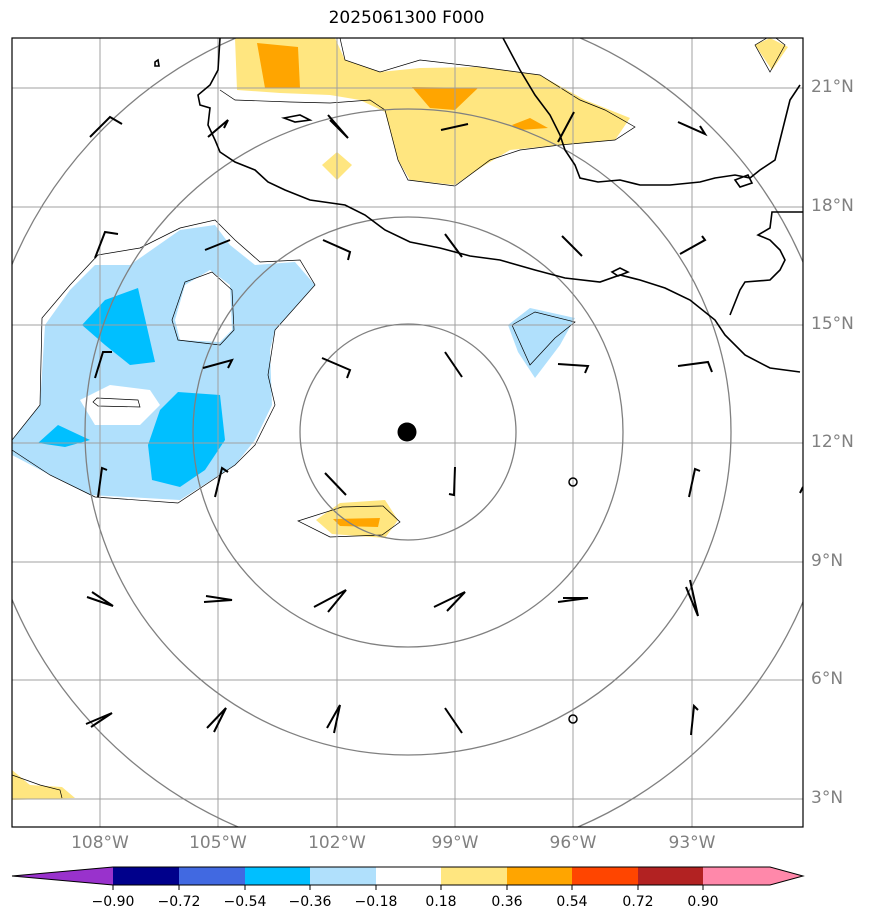 This screenshot has height=924, width=873. I want to click on colorbar, so click(408, 878).